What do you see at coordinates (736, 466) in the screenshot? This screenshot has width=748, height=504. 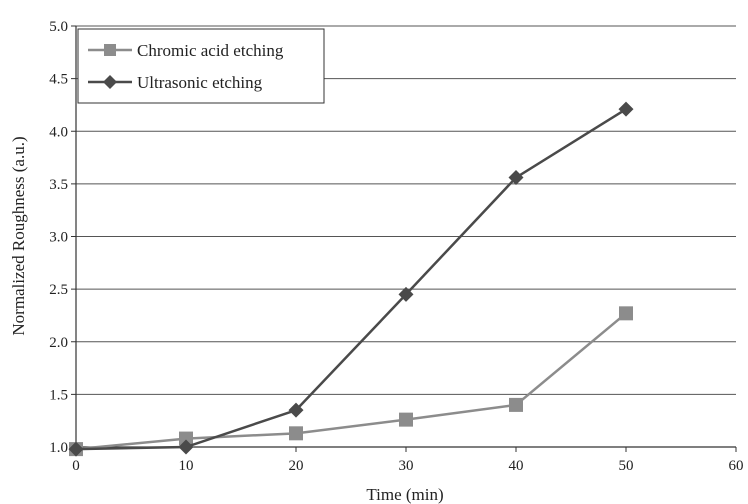 I see `x-tick-label: 60` at bounding box center [736, 466].